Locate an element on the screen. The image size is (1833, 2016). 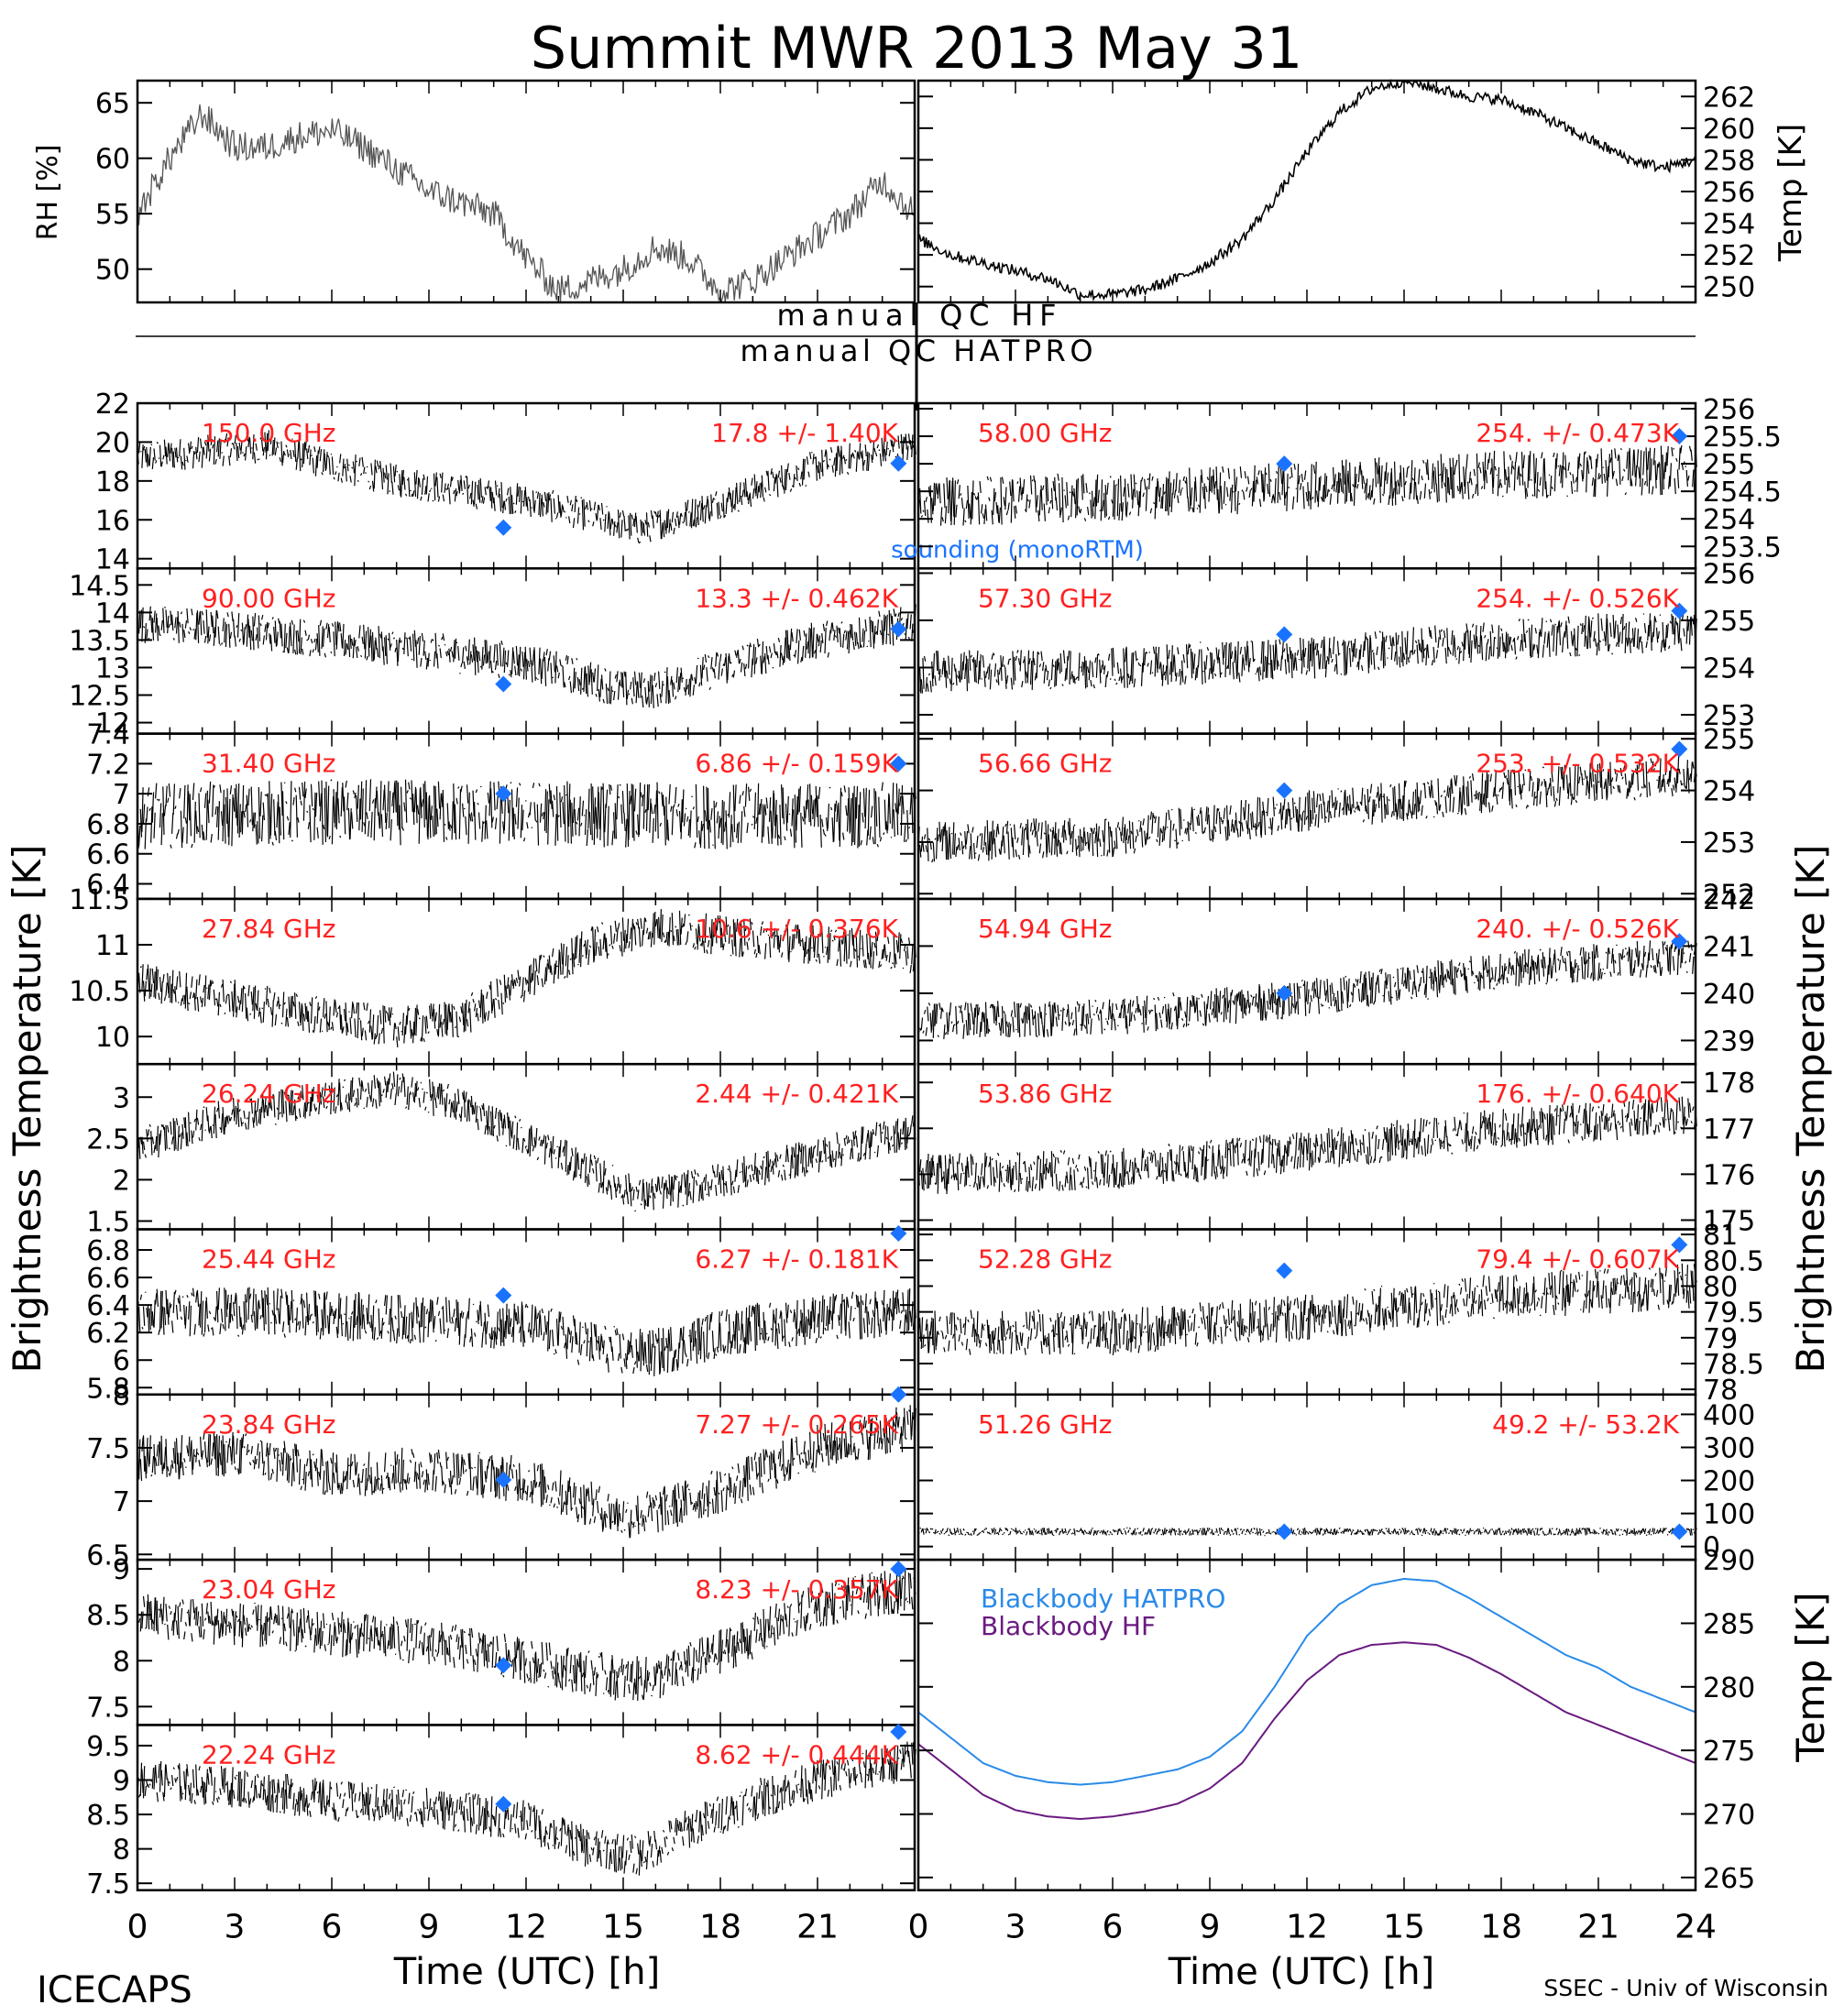
tb-panel-left-6-ytick-label: 8 is located at coordinates (121, 1396).